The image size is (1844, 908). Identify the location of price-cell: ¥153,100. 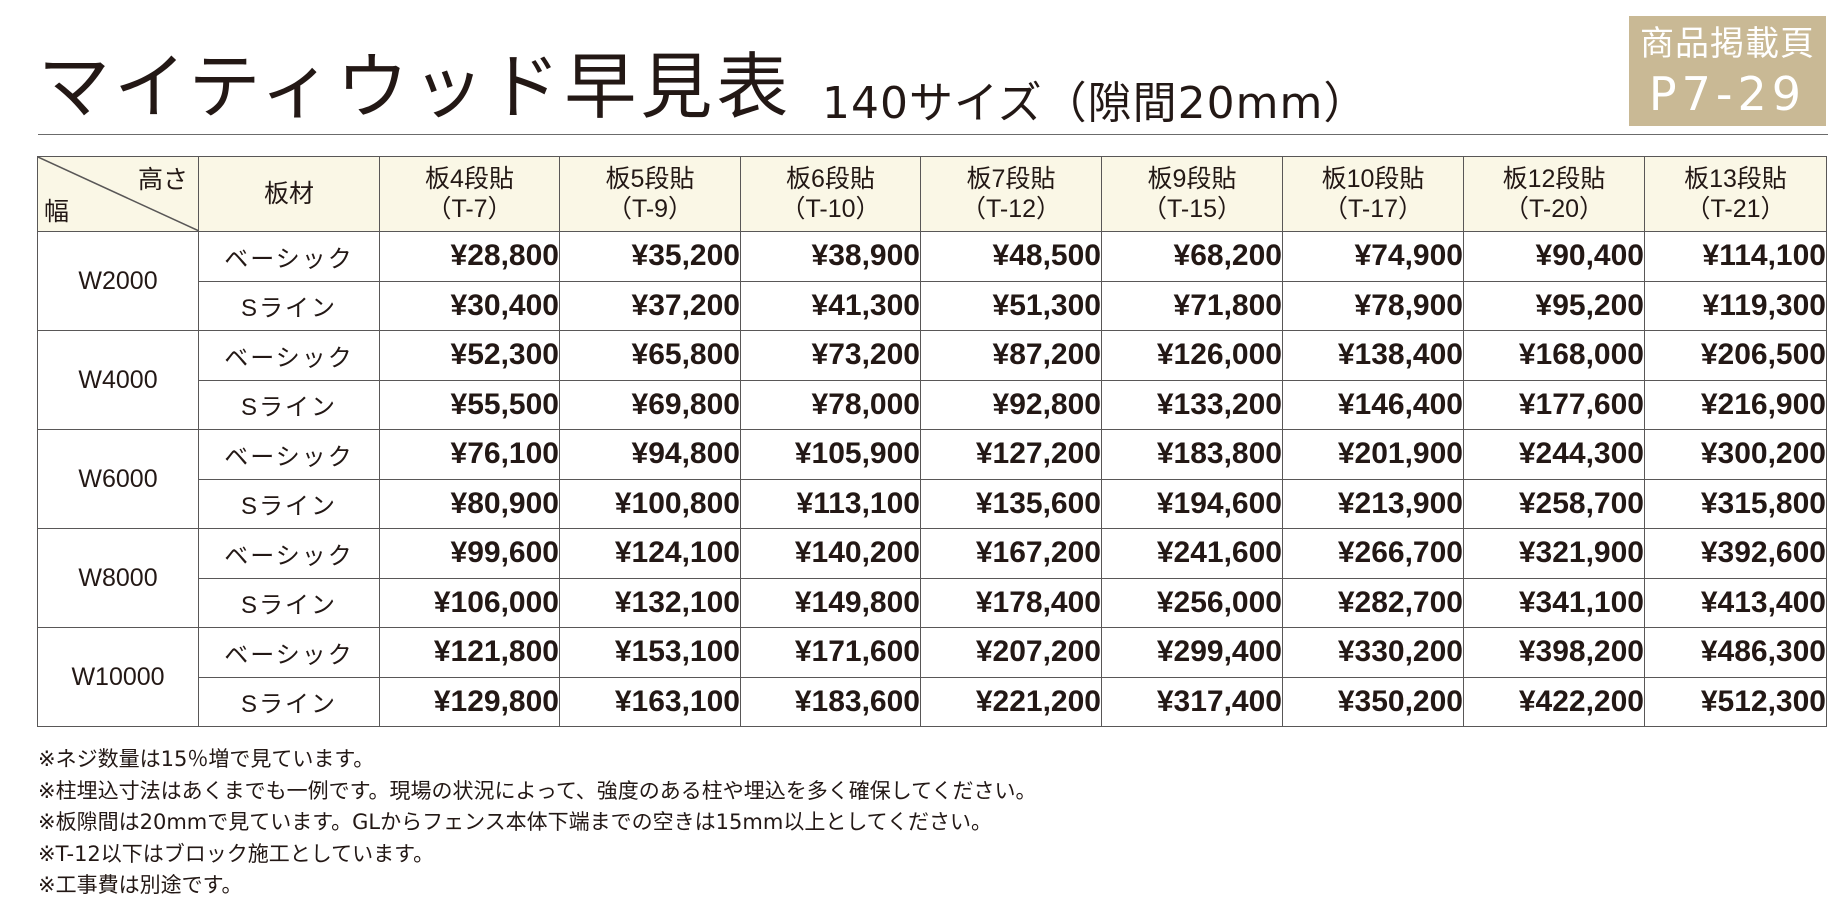
(650, 652).